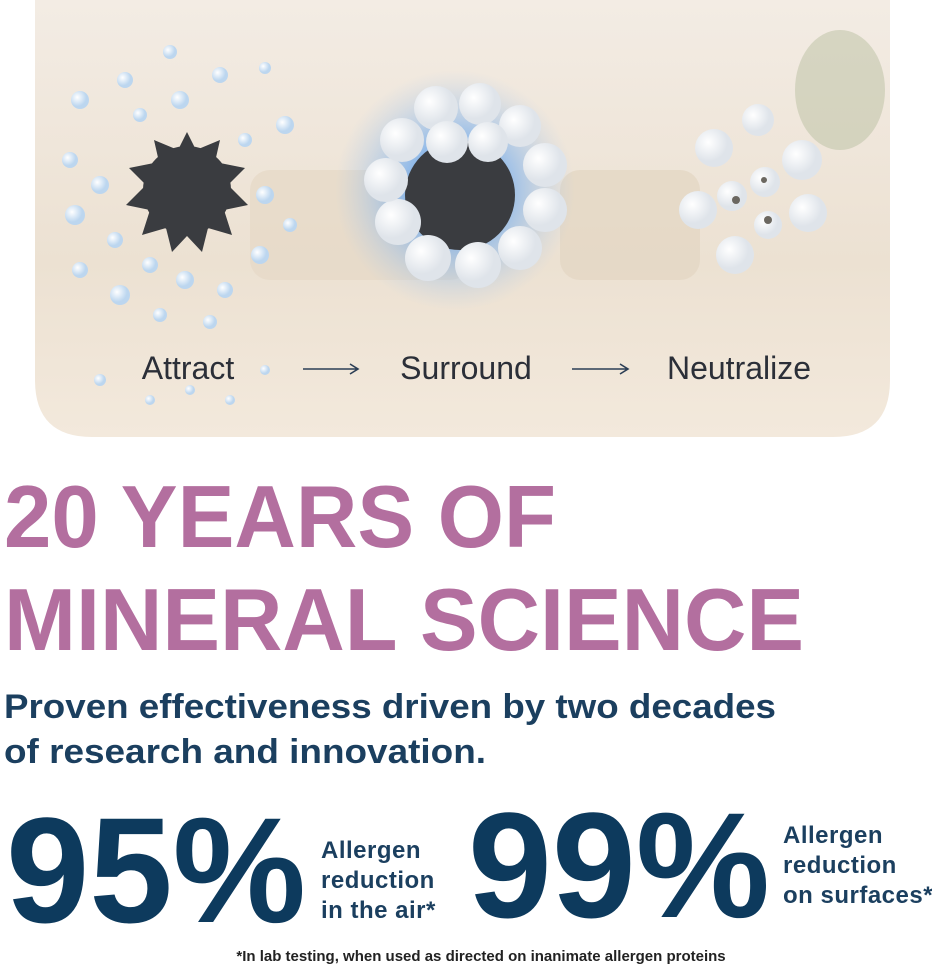  What do you see at coordinates (280, 516) in the screenshot?
I see `headline: 20 YEARS OF` at bounding box center [280, 516].